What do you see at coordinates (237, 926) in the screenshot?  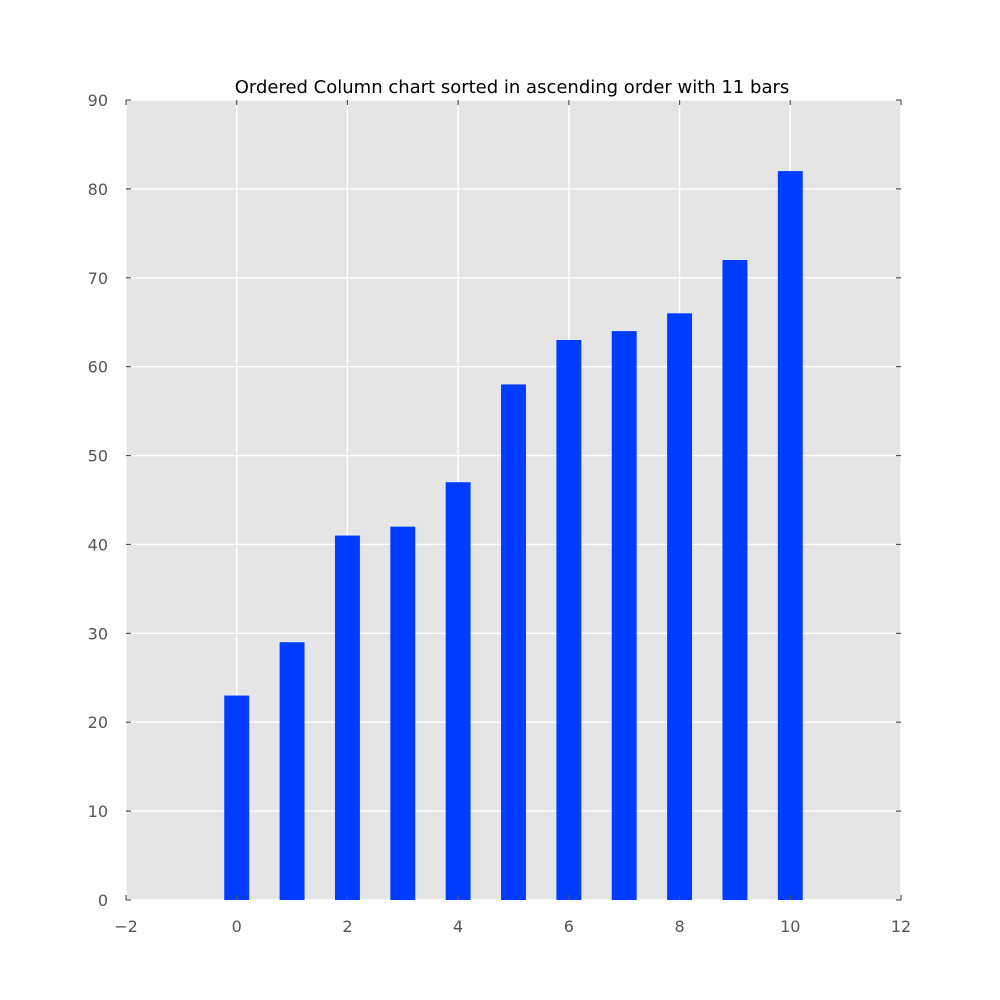 I see `x-tick-label: 0` at bounding box center [237, 926].